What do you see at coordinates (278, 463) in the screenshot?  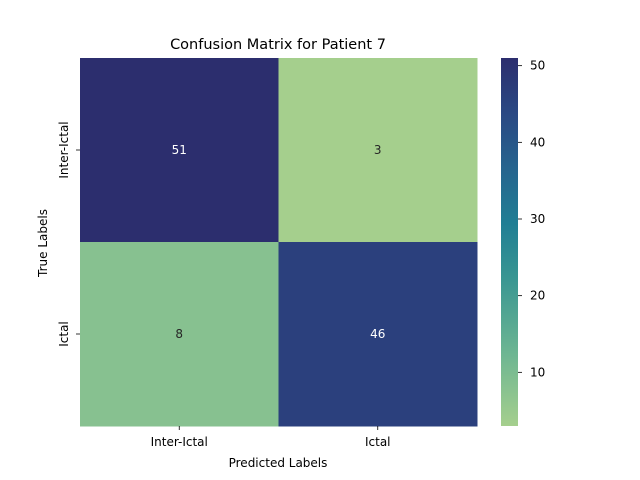 I see `x-axis-label: Predicted Labels` at bounding box center [278, 463].